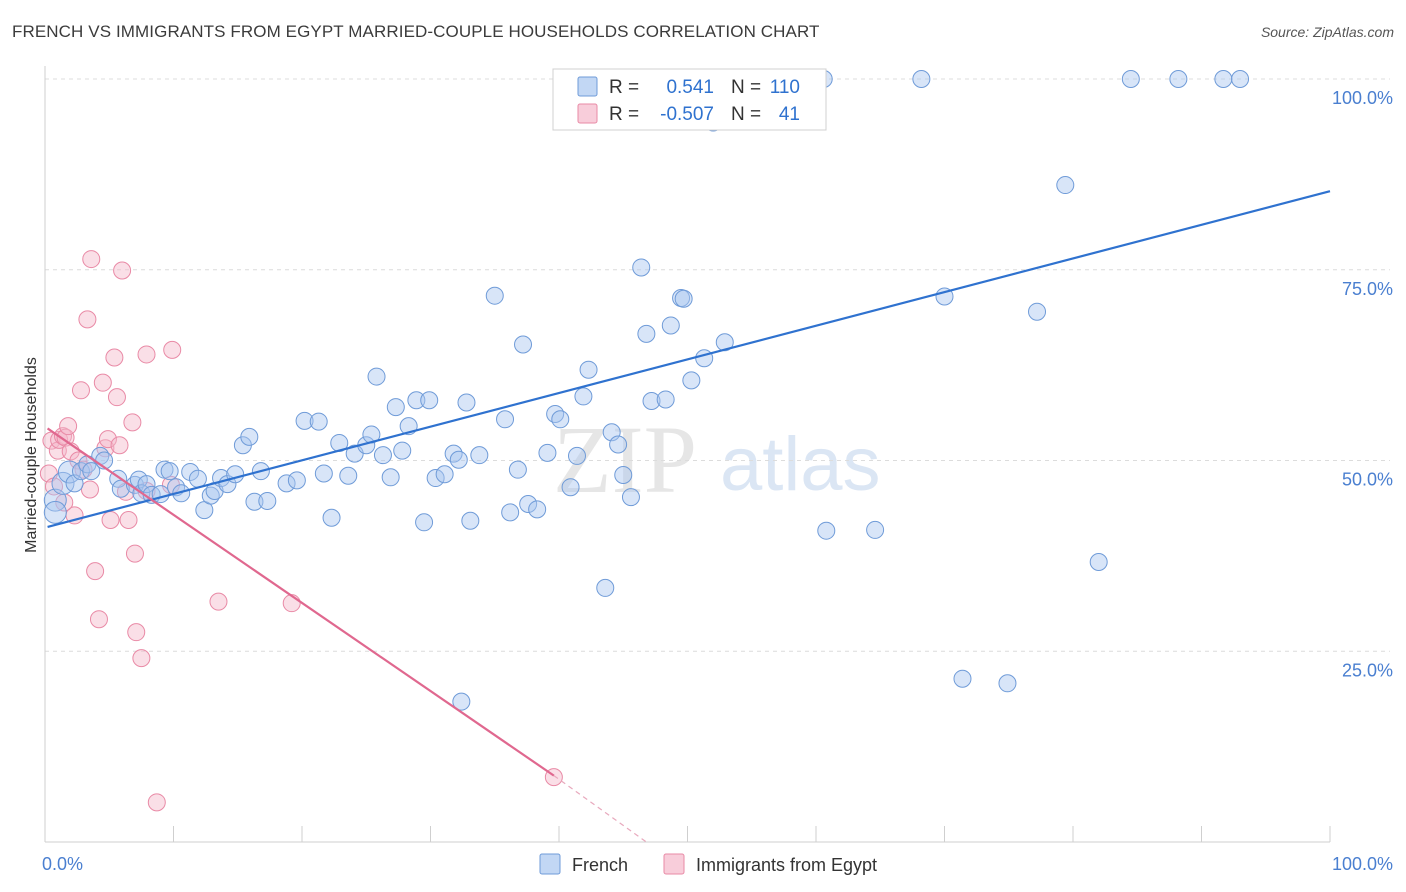 This screenshot has height=892, width=1406. What do you see at coordinates (785, 87) in the screenshot?
I see `french-n-value: 110` at bounding box center [785, 87].